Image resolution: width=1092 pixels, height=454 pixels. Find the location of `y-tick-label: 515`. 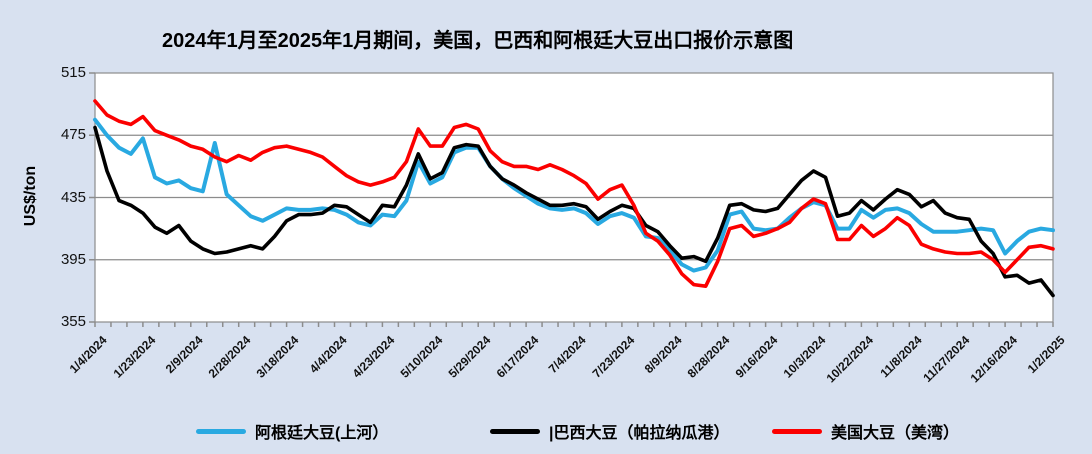

y-tick-label: 515 is located at coordinates (73, 72).